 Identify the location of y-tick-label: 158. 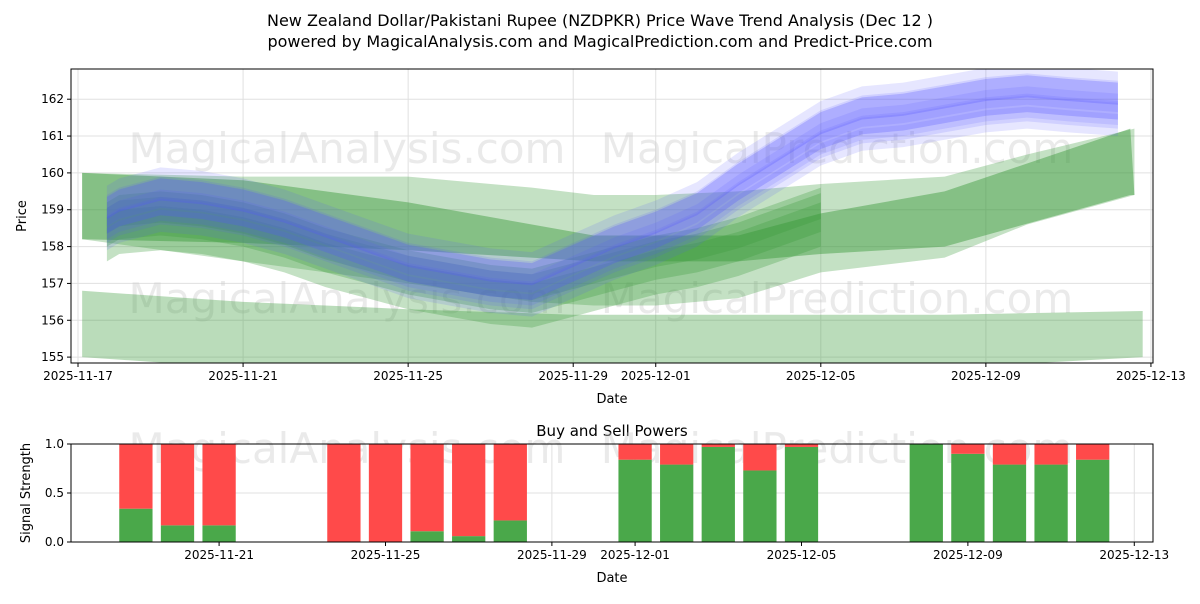
(52, 247).